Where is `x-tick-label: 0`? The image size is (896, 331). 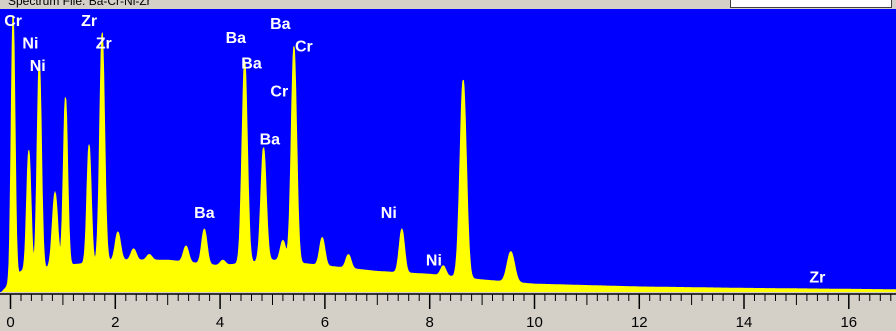
x-tick-label: 0 is located at coordinates (10, 322).